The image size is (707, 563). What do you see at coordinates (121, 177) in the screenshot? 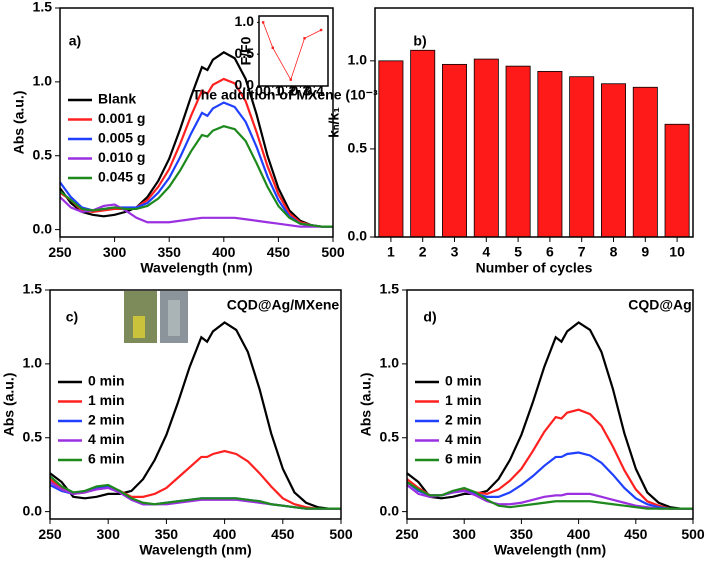
I see `legend-label: 0.045 g` at bounding box center [121, 177].